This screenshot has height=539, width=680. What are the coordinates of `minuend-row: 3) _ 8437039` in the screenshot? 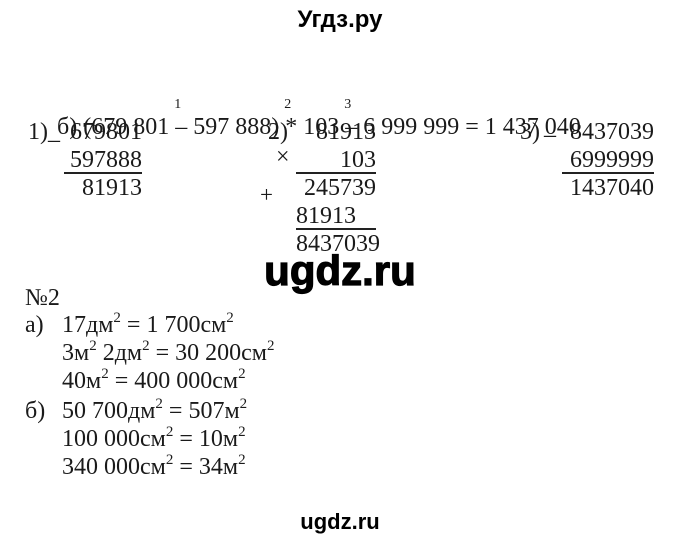 It's located at (587, 130).